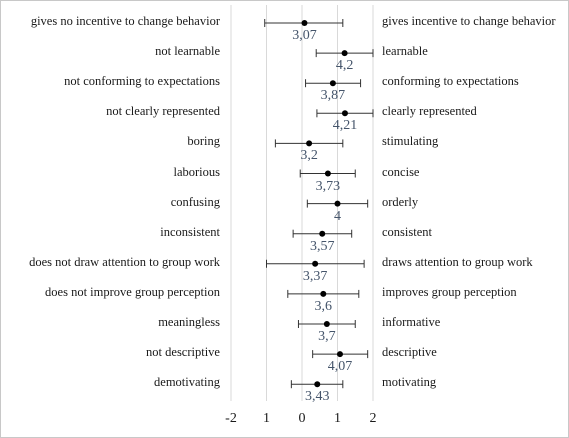  I want to click on mean-value-label: 3,87, so click(333, 96).